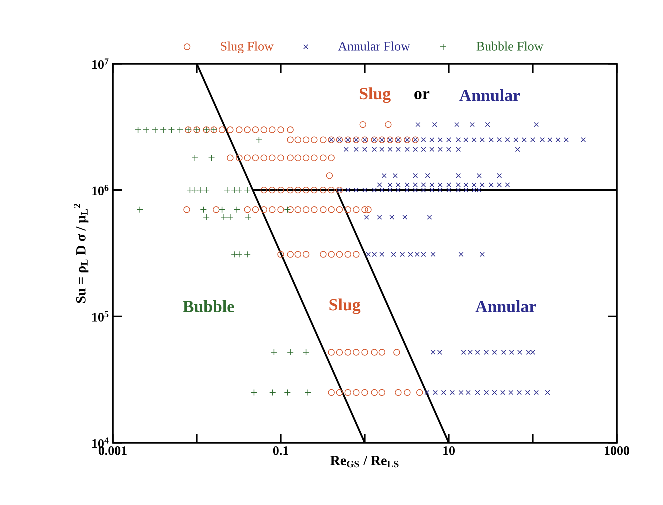  What do you see at coordinates (100, 64) in the screenshot?
I see `y-tick-label: 10$^{7}$` at bounding box center [100, 64].